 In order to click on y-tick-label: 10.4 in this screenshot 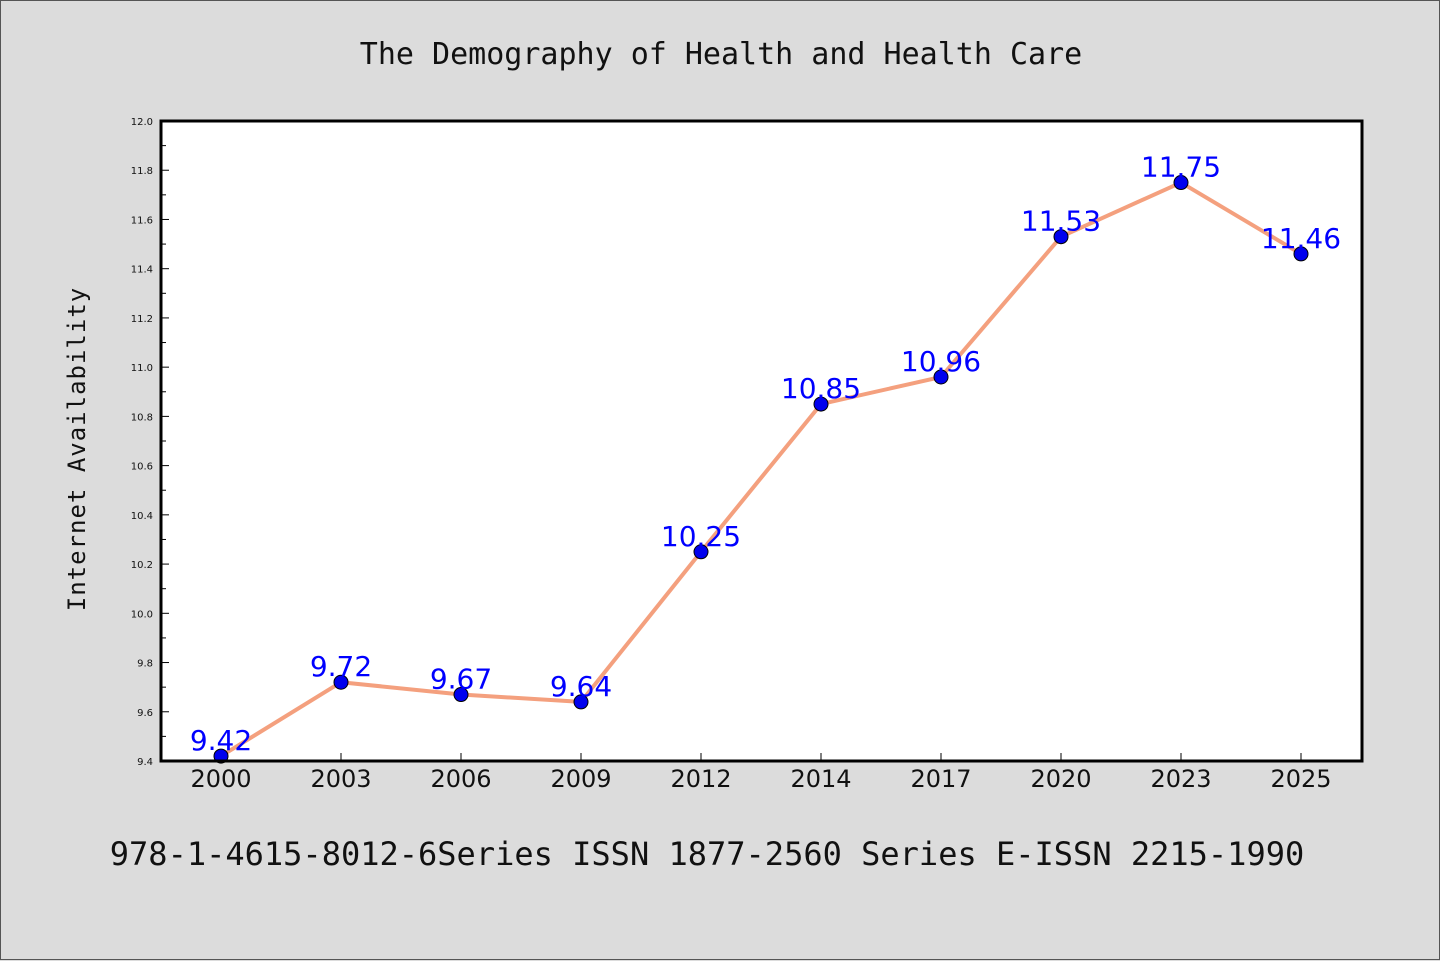, I will do `click(142, 516)`.